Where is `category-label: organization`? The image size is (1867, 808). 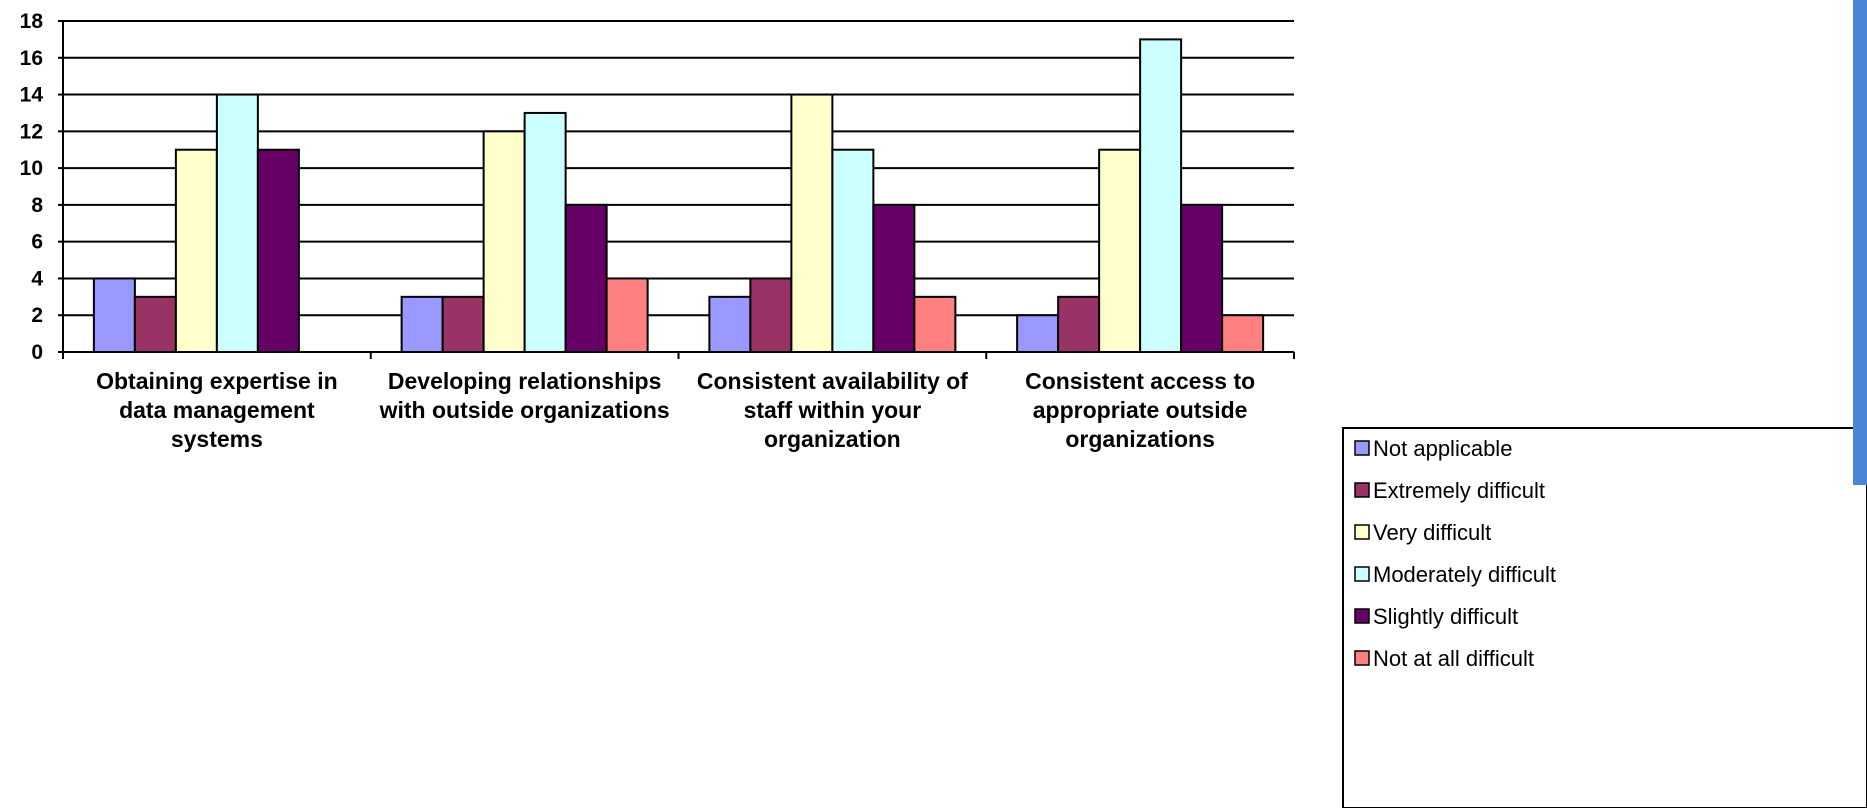 category-label: organization is located at coordinates (832, 439).